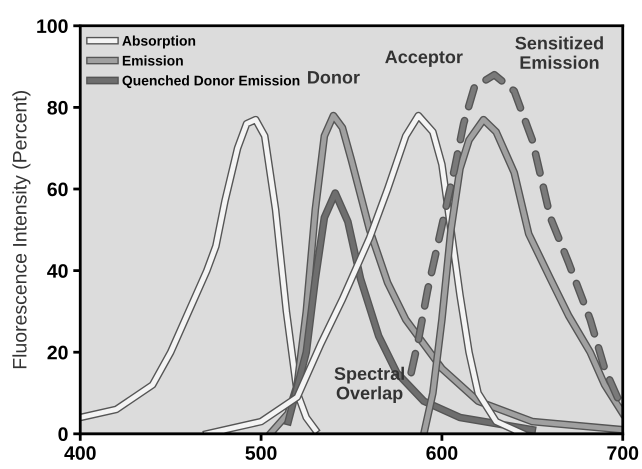  What do you see at coordinates (559, 52) in the screenshot?
I see `annotation: Sensitized Emission` at bounding box center [559, 52].